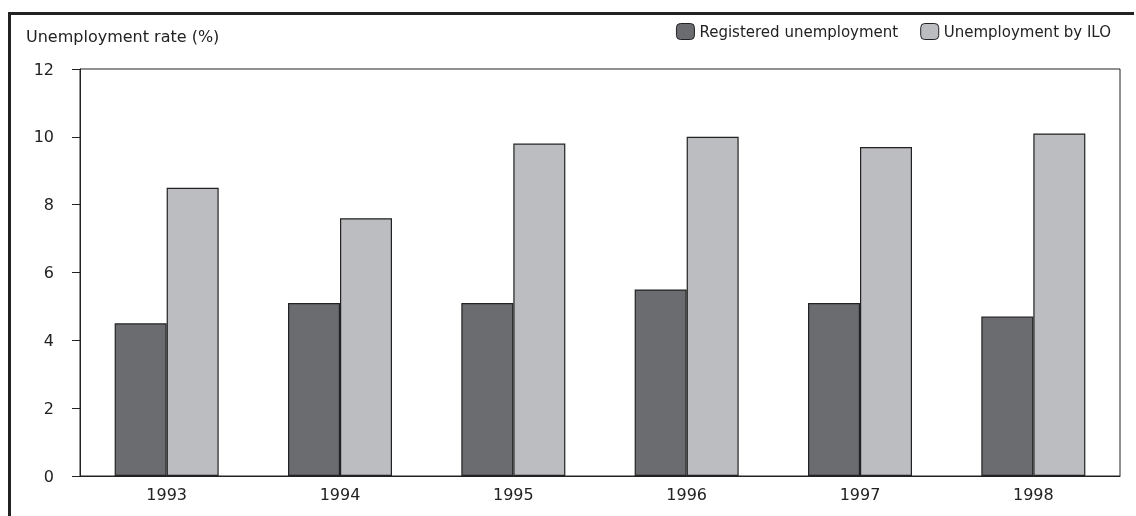  I want to click on x-tick-label: 1993, so click(167, 494).